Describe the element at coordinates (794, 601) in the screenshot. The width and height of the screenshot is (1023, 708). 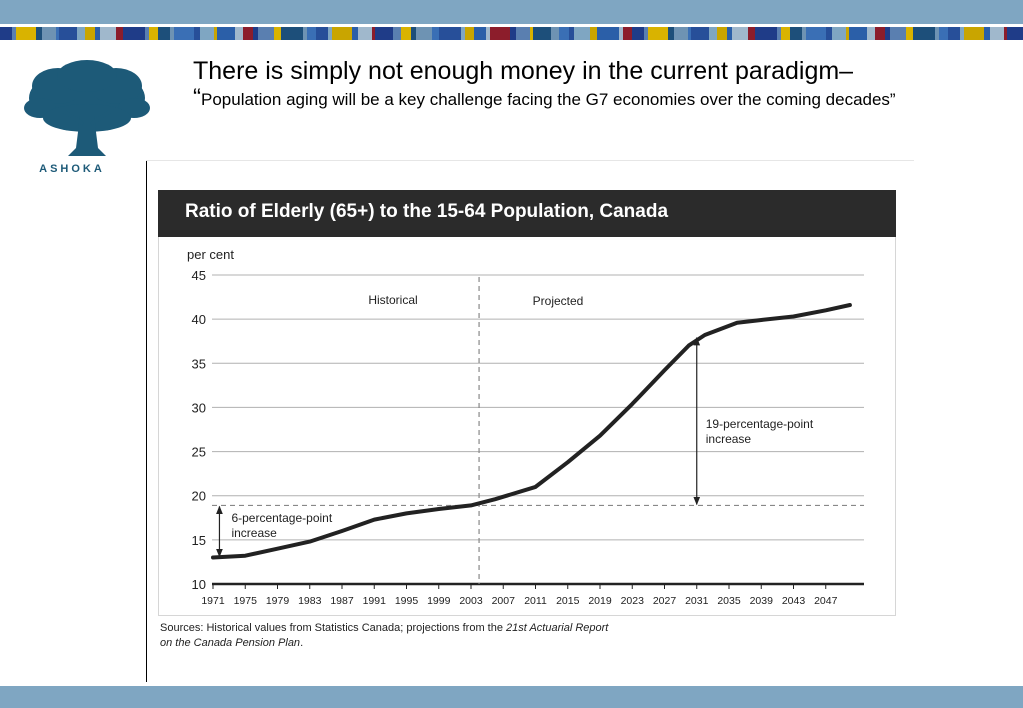
I see `x-tick-label: 2043` at that location.